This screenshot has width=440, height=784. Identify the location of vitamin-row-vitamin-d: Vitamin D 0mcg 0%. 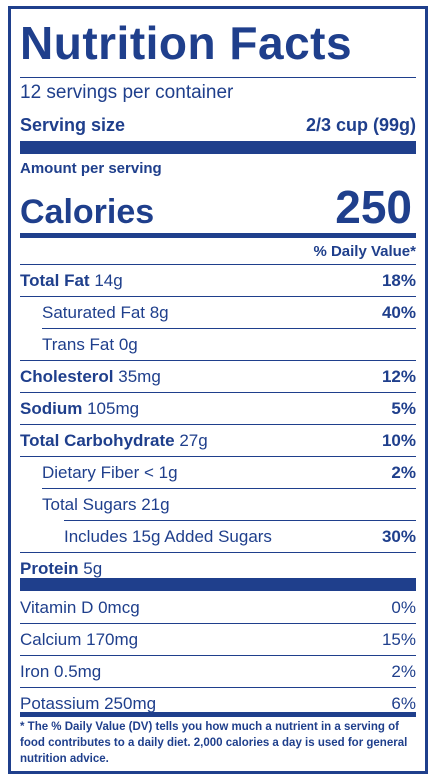
(218, 607).